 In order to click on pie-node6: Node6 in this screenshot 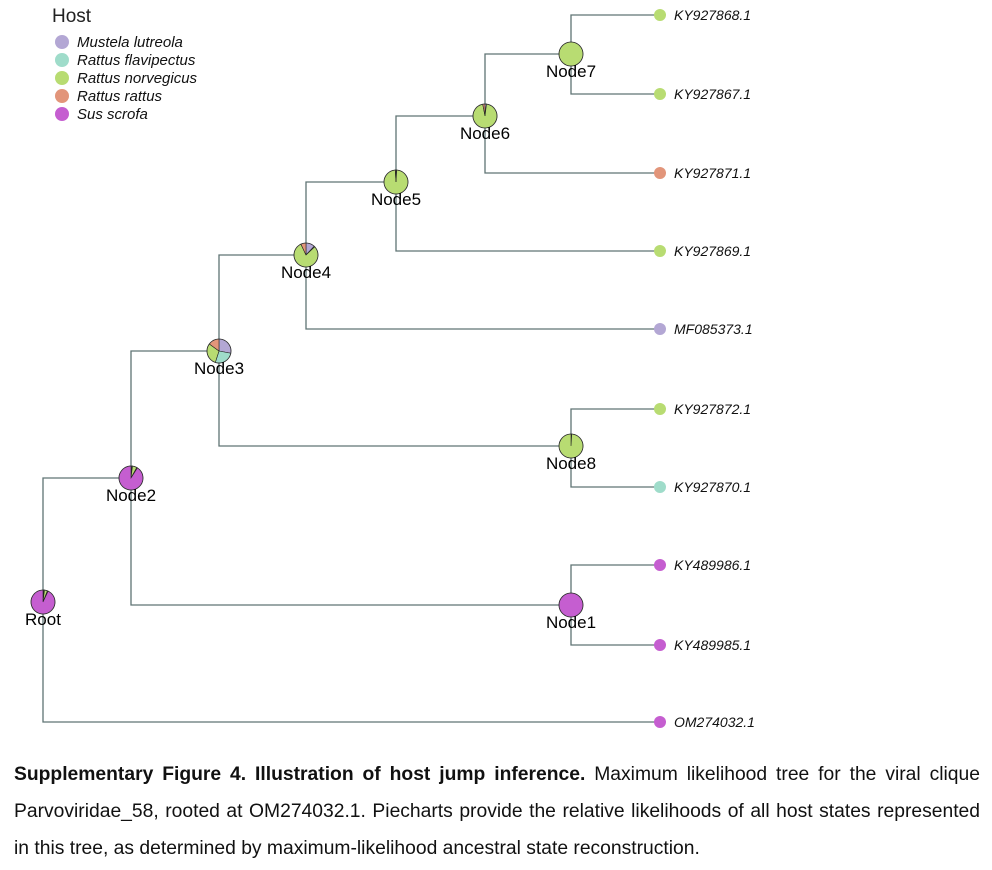, I will do `click(485, 123)`.